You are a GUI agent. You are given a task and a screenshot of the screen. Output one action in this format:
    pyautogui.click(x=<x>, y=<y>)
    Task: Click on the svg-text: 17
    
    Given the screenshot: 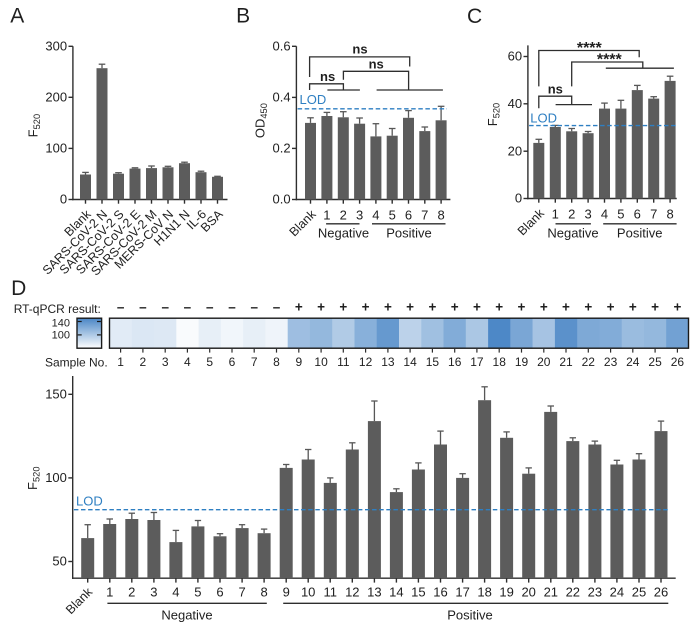 What is the action you would take?
    pyautogui.click(x=477, y=362)
    